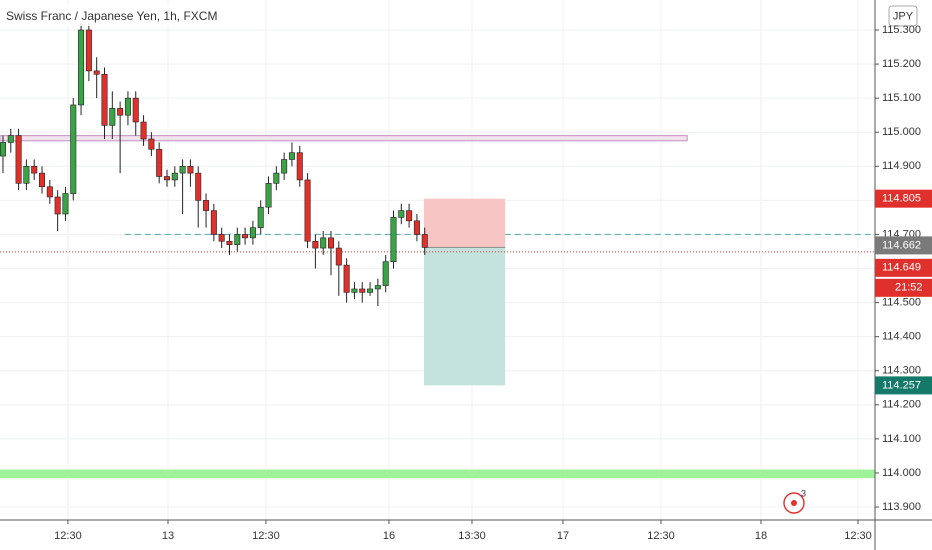  I want to click on alert-badge, so click(794, 503).